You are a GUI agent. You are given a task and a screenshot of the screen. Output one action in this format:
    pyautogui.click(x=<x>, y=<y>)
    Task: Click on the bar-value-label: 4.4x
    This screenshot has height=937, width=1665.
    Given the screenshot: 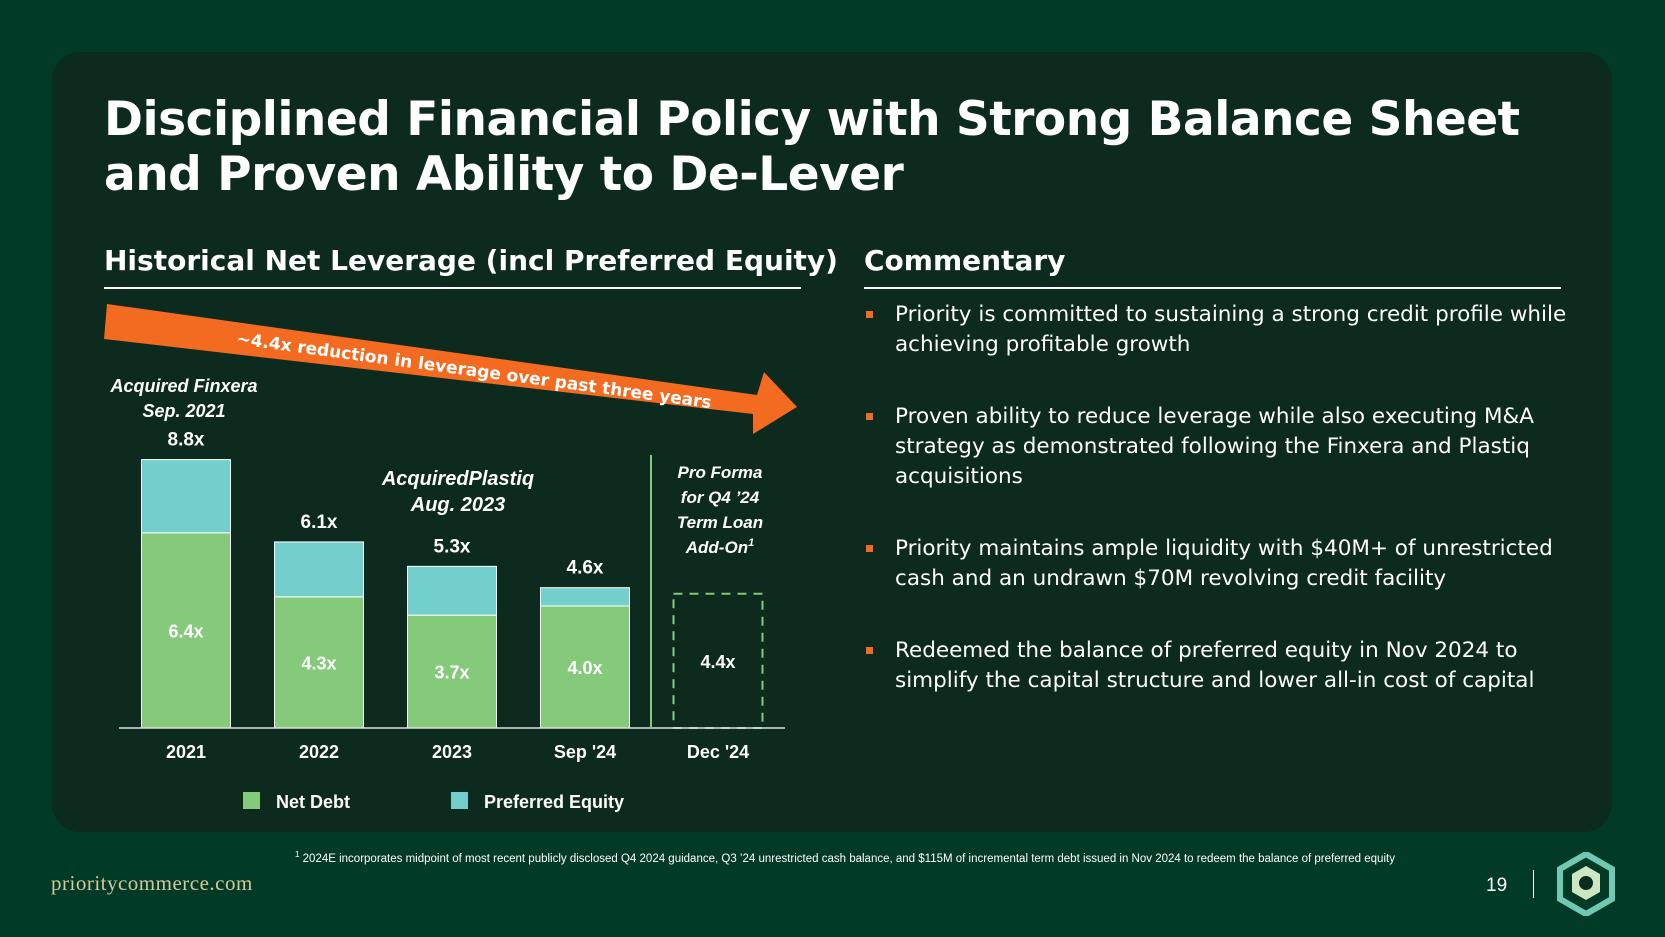 What is the action you would take?
    pyautogui.click(x=717, y=662)
    